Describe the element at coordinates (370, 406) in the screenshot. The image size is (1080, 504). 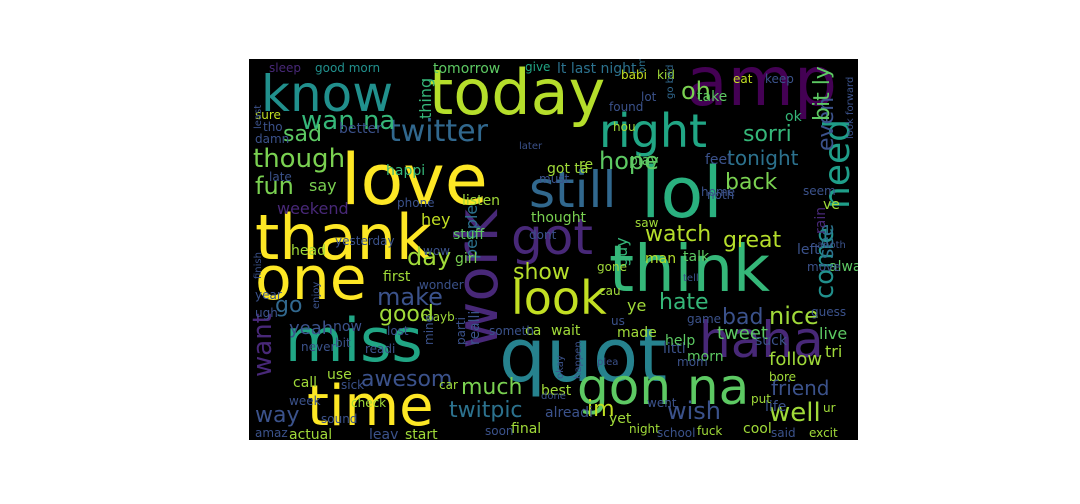
I see `word-time: time` at that location.